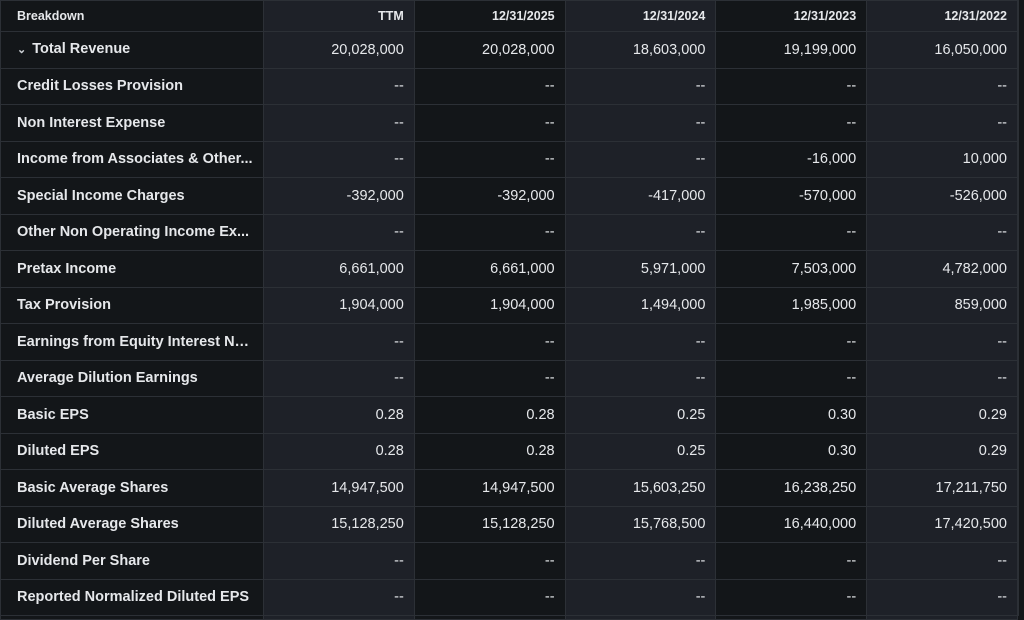  I want to click on row-label: Dividend Per Share, so click(132, 561).